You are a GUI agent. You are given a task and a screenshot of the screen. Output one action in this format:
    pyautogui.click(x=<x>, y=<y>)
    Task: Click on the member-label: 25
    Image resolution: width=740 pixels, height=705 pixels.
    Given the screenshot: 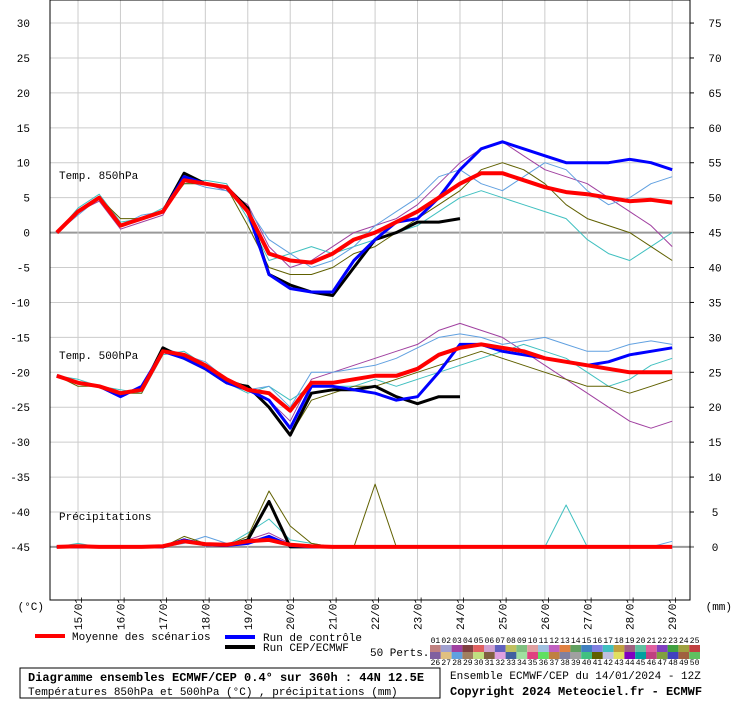 What is the action you would take?
    pyautogui.click(x=695, y=641)
    